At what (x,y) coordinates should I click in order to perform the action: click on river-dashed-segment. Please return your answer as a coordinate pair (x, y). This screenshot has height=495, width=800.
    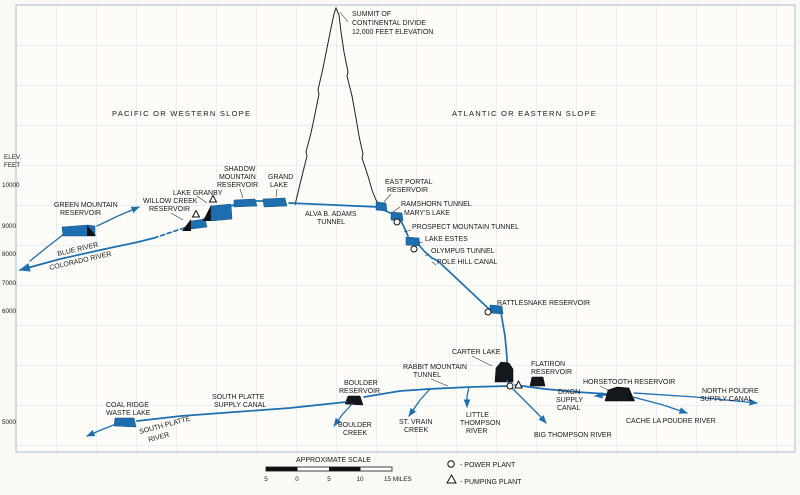
    Looking at the image, I should click on (167, 233).